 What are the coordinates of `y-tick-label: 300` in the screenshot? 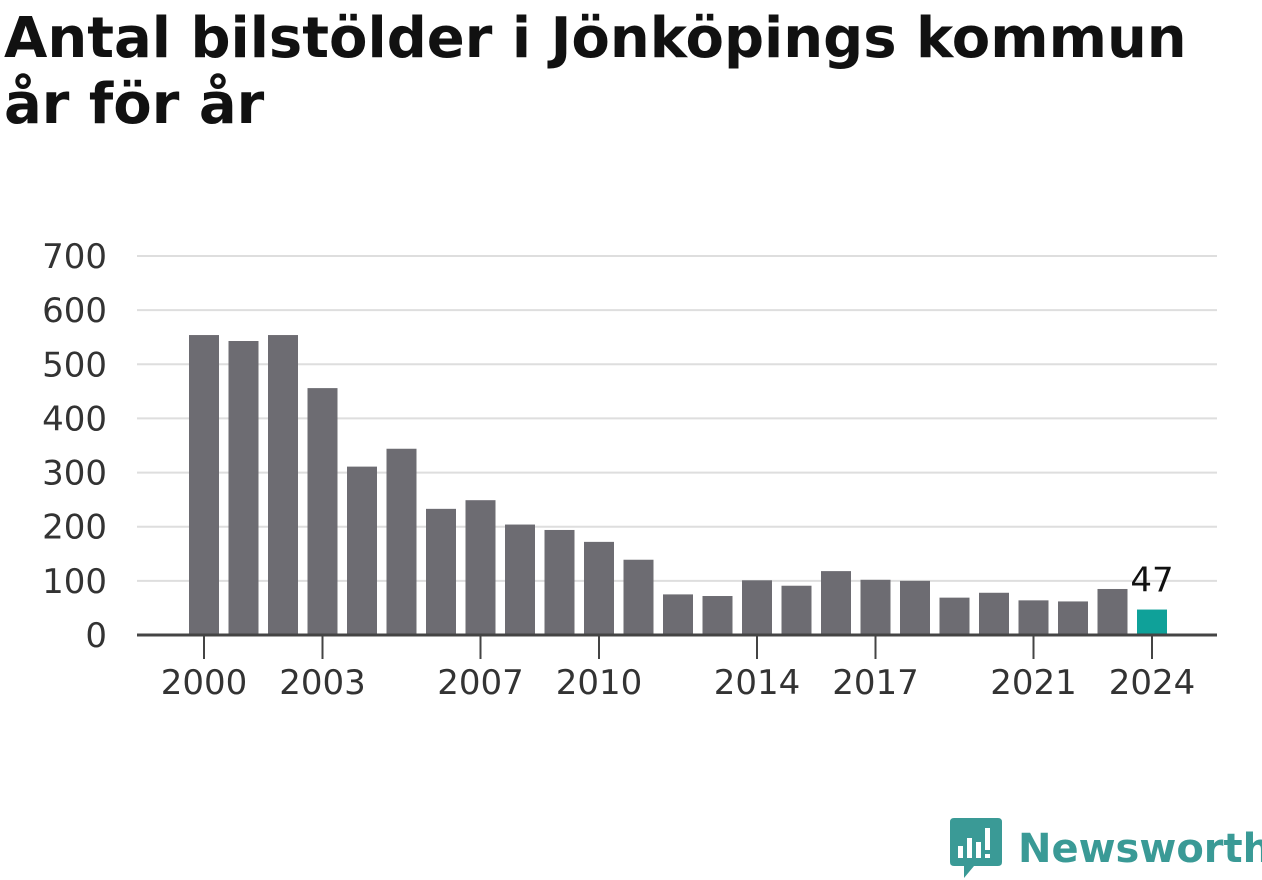 It's located at (74, 474).